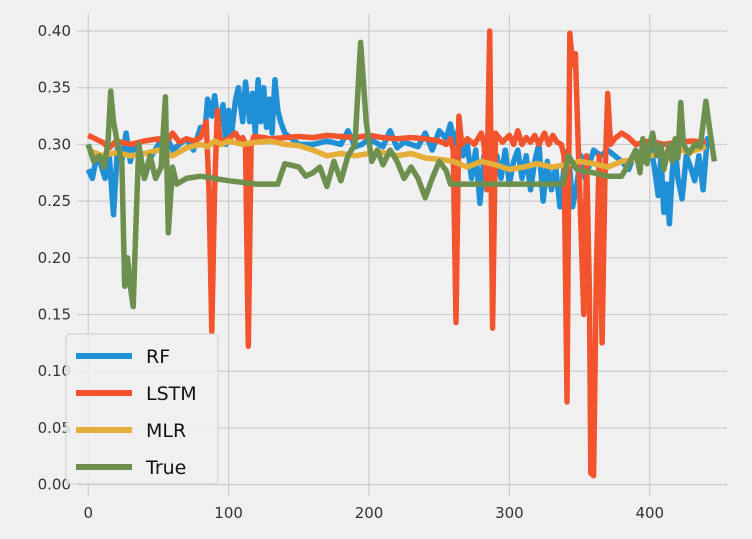 This screenshot has width=752, height=539. I want to click on y-tick-label: 0.10, so click(54, 371).